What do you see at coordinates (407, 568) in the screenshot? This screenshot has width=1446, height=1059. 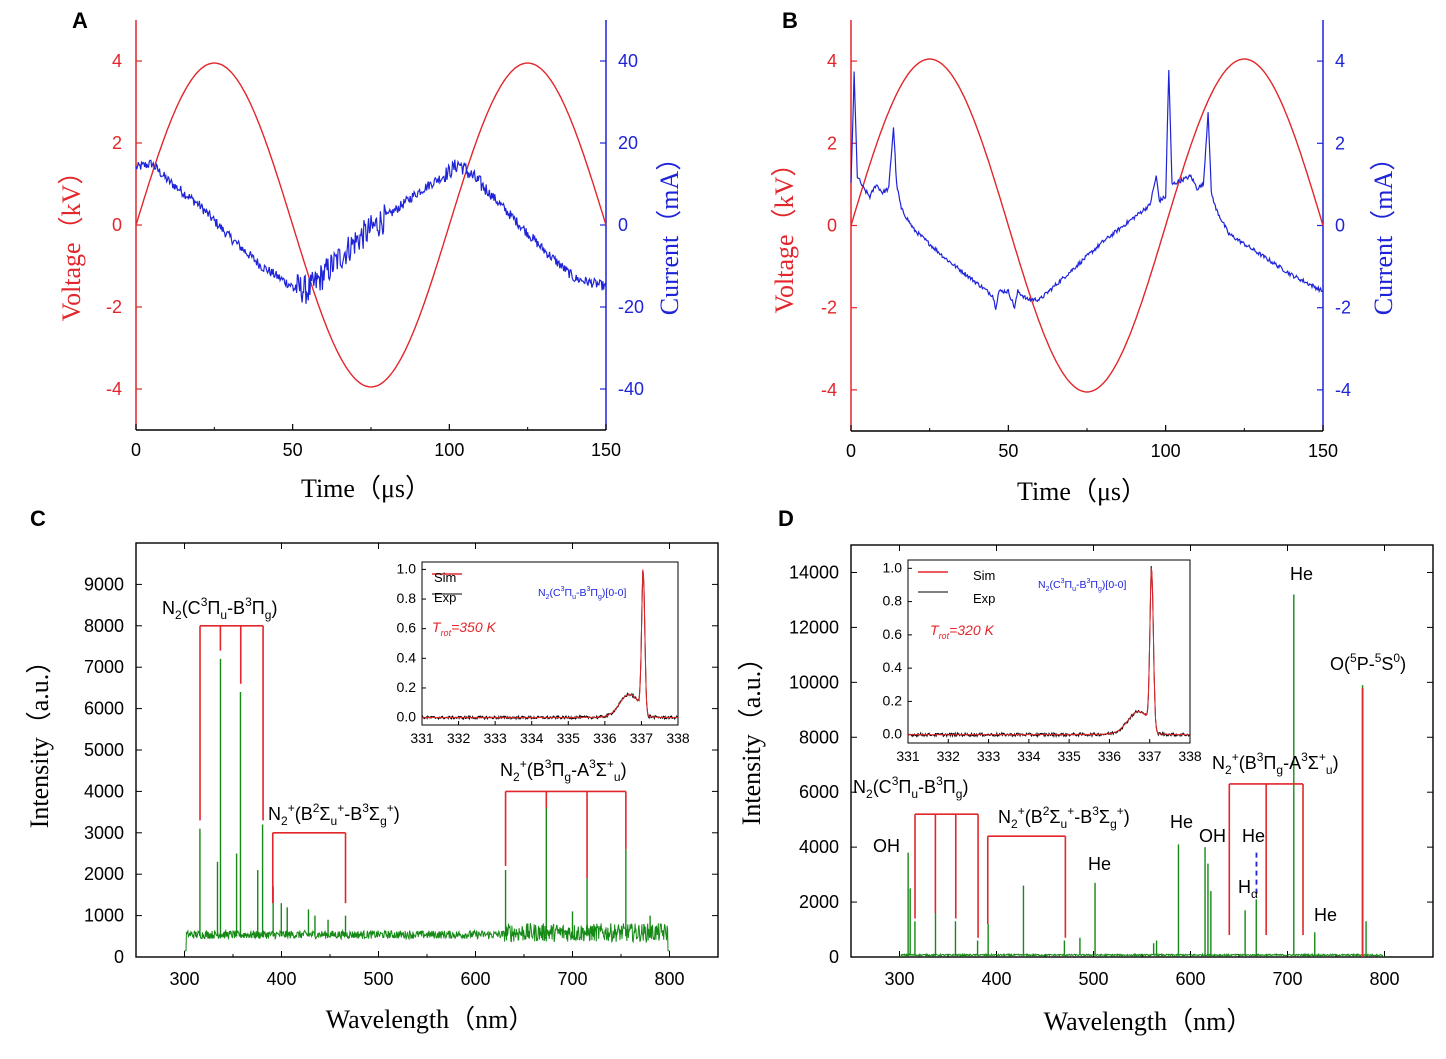 I see `inset-c-ytick-label: 1.0` at bounding box center [407, 568].